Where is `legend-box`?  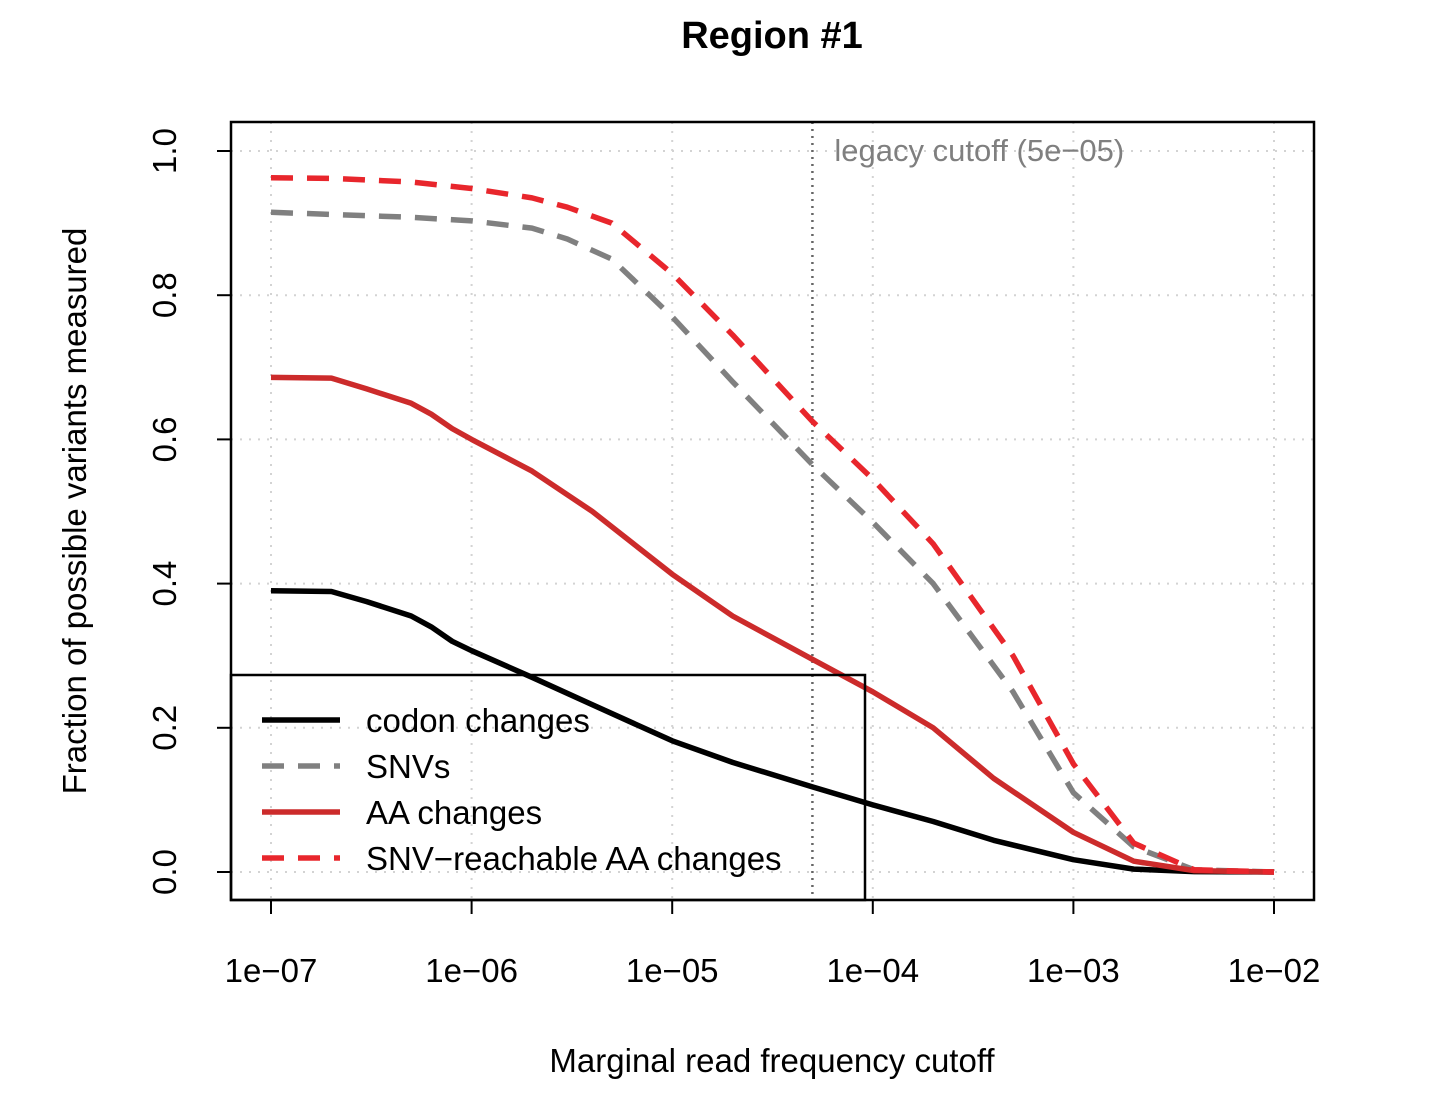
legend-box is located at coordinates (548, 787).